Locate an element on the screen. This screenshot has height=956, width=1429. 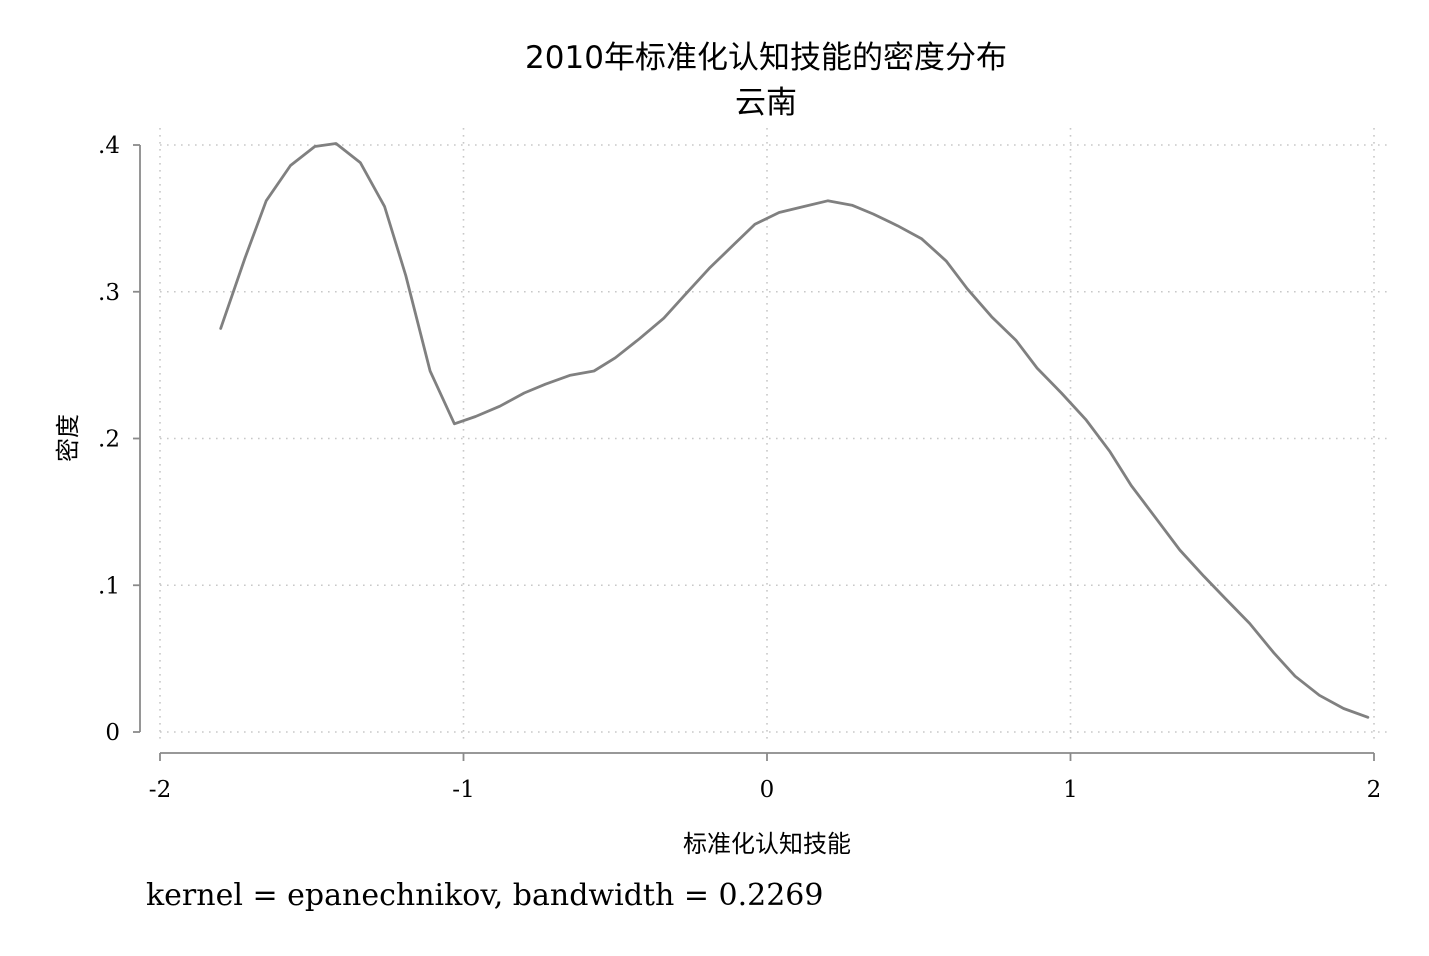
y-tick-label-1: .1 is located at coordinates (109, 586).